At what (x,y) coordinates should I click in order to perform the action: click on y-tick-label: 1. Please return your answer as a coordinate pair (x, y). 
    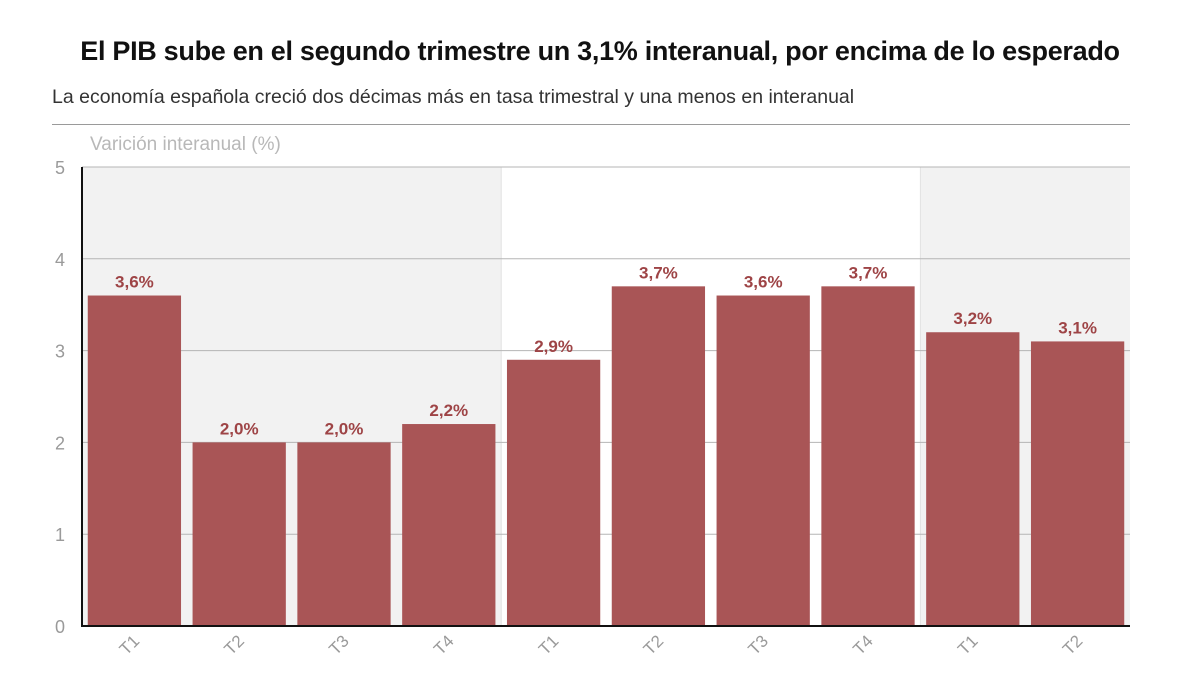
    Looking at the image, I should click on (60, 535).